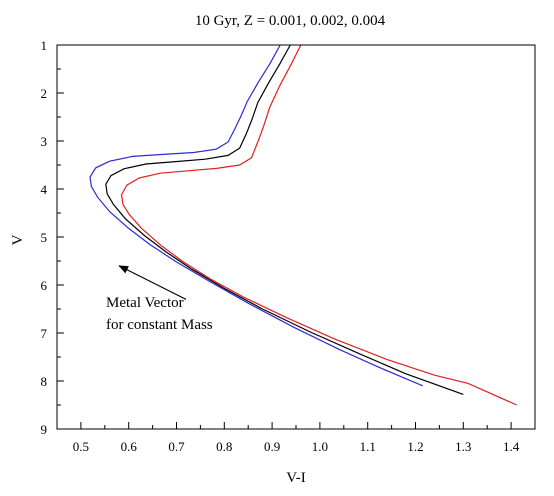 Image resolution: width=554 pixels, height=496 pixels. I want to click on y-tick-label: 2, so click(44, 93).